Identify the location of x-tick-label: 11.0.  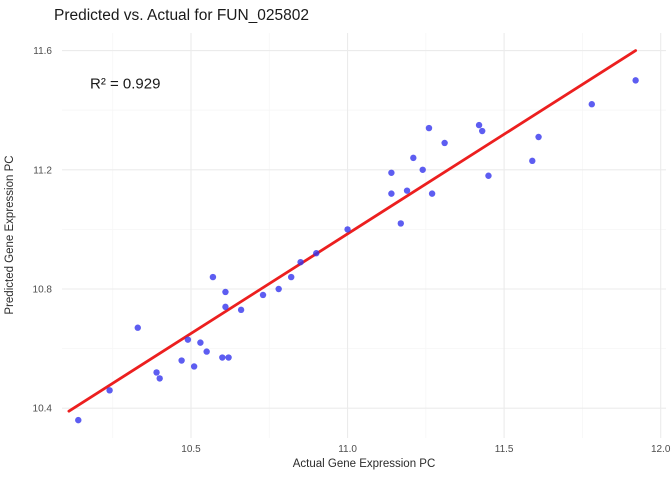
(347, 449).